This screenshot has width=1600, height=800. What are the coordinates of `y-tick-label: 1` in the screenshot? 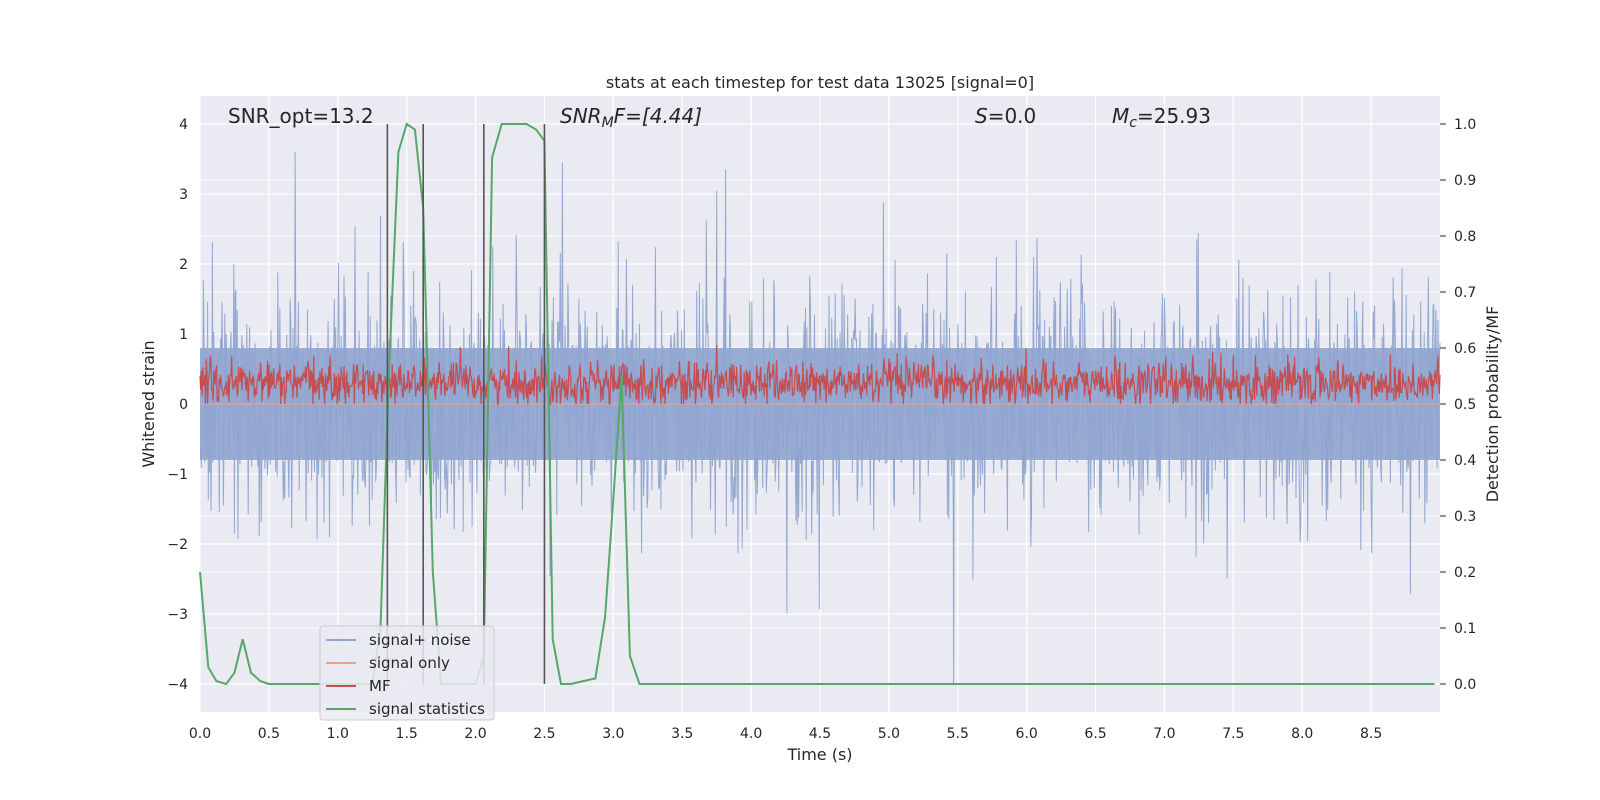 It's located at (183, 335).